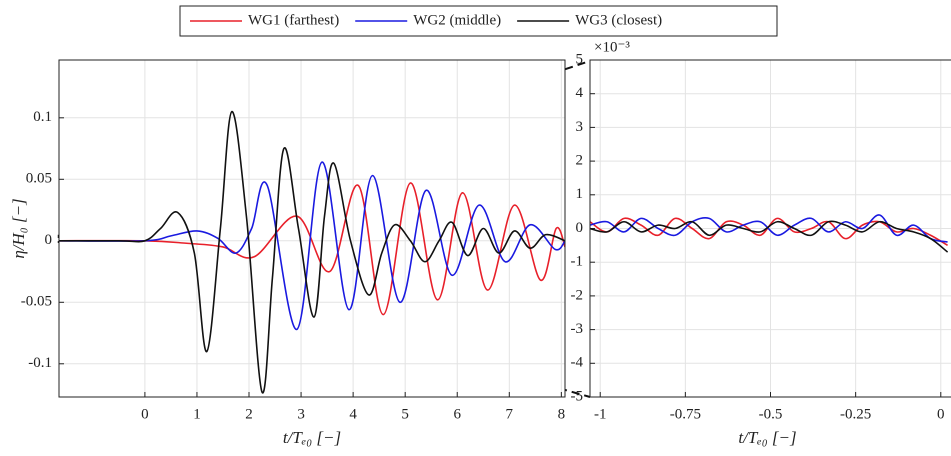 The image size is (951, 456). Describe the element at coordinates (580, 93) in the screenshot. I see `y-tick-label: 4` at that location.